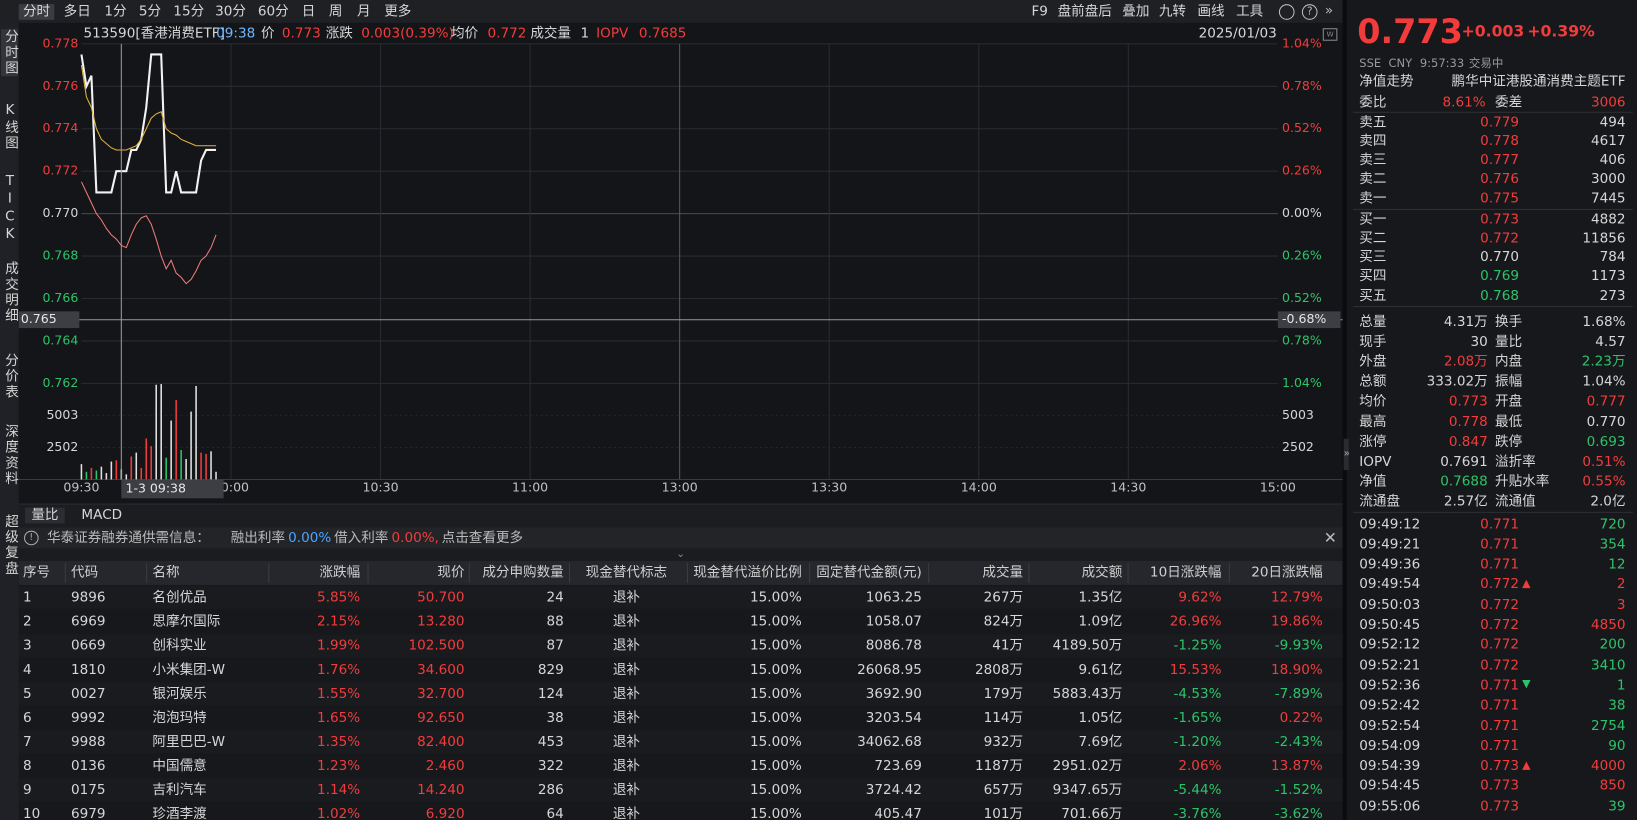  Describe the element at coordinates (60, 127) in the screenshot. I see `y-tick-label: 0.774` at that location.